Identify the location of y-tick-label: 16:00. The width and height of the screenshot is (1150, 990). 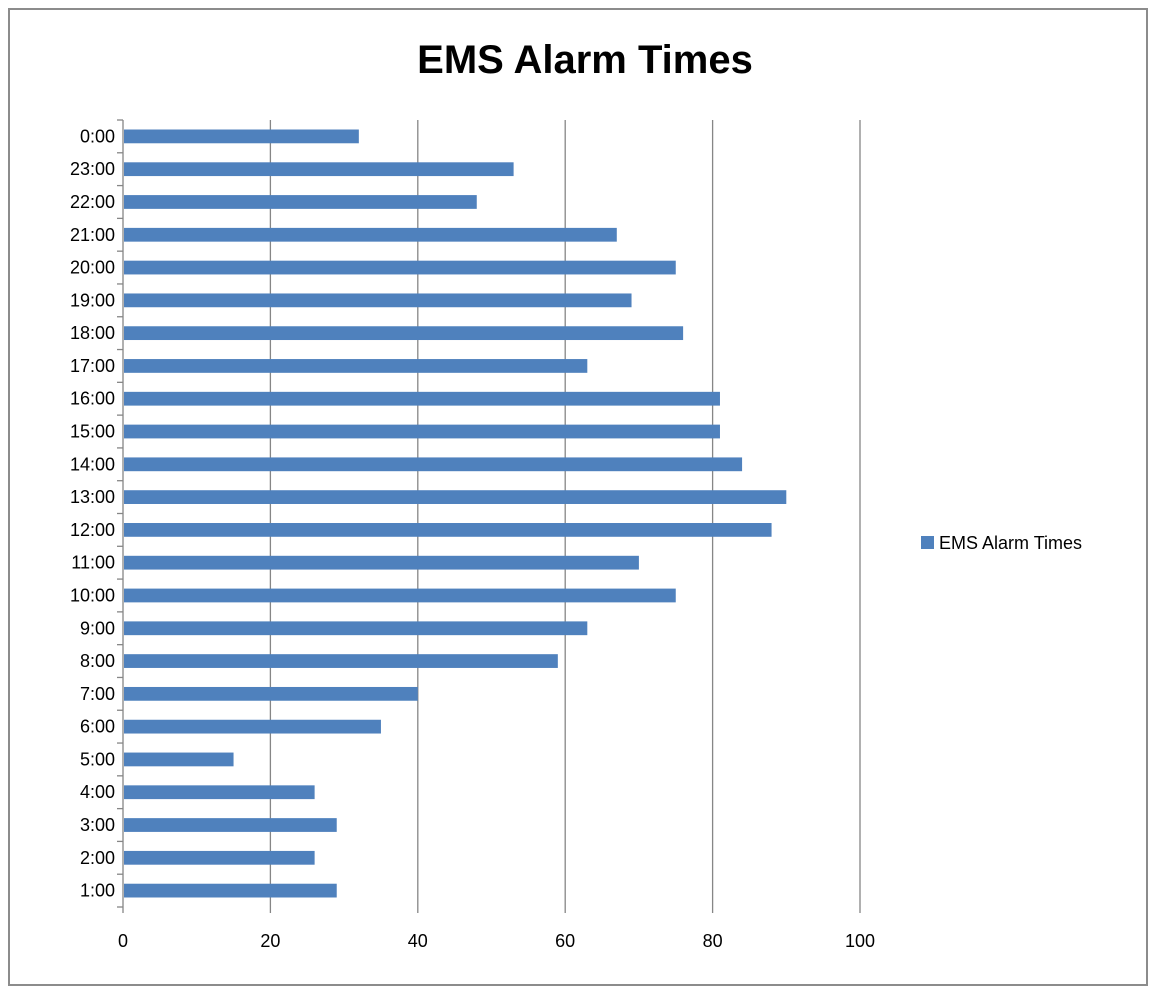
(92, 399).